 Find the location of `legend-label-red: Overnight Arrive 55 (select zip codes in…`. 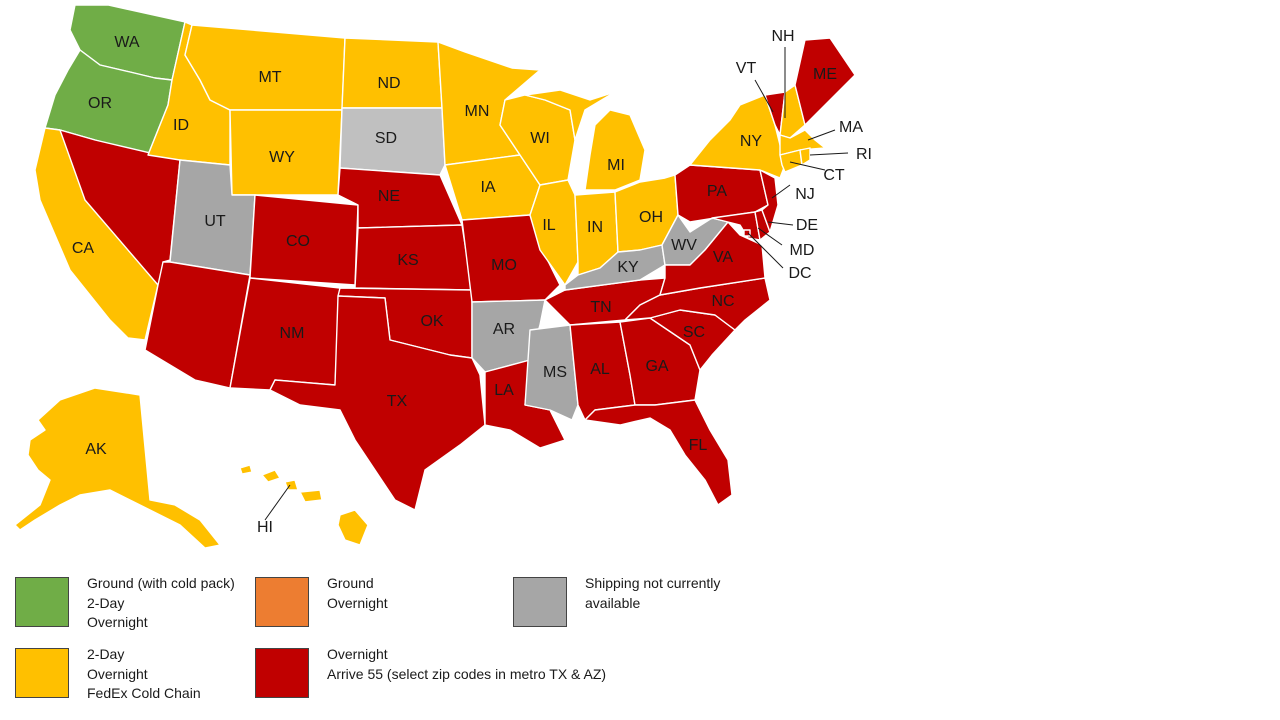

legend-label-red: Overnight Arrive 55 (select zip codes in… is located at coordinates (467, 664).